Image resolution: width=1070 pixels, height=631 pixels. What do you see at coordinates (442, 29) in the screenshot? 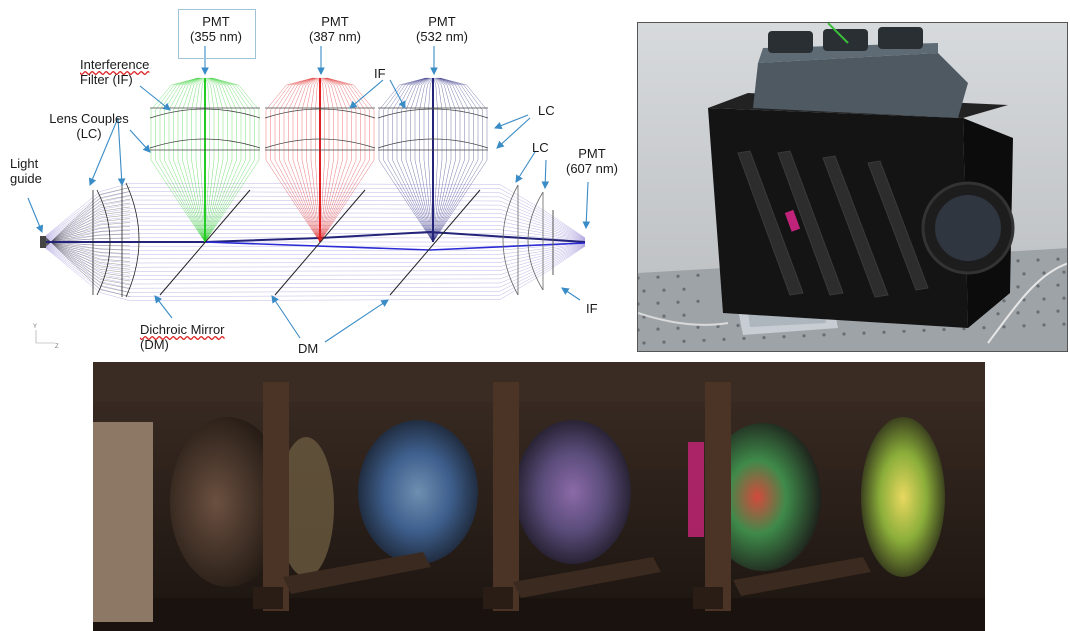
I see `pmt-532-label: PMT (532 nm)` at bounding box center [442, 29].